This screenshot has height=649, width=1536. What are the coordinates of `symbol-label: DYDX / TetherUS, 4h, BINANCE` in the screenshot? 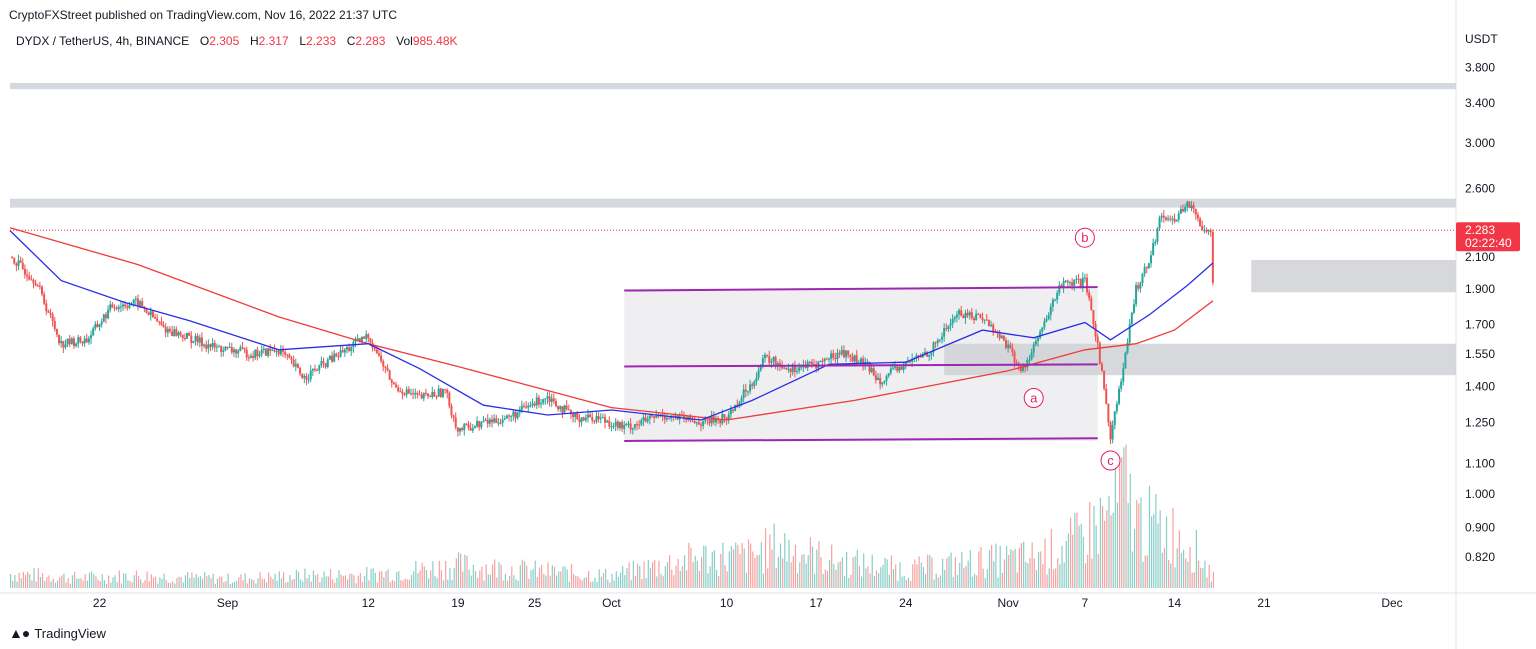 It's located at (103, 41).